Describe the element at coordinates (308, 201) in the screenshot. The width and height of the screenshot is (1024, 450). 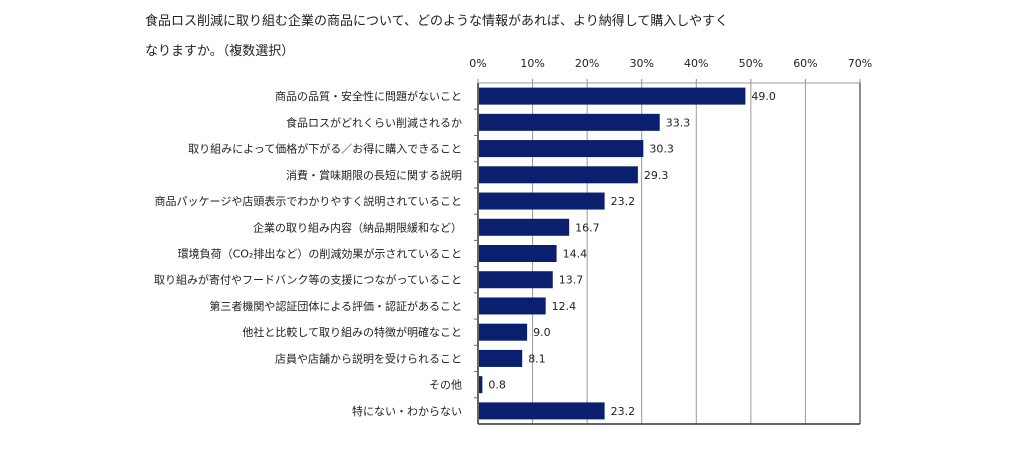
I see `category-label: 商品パッケージや店頭表示でわかりやすく説明されていること` at that location.